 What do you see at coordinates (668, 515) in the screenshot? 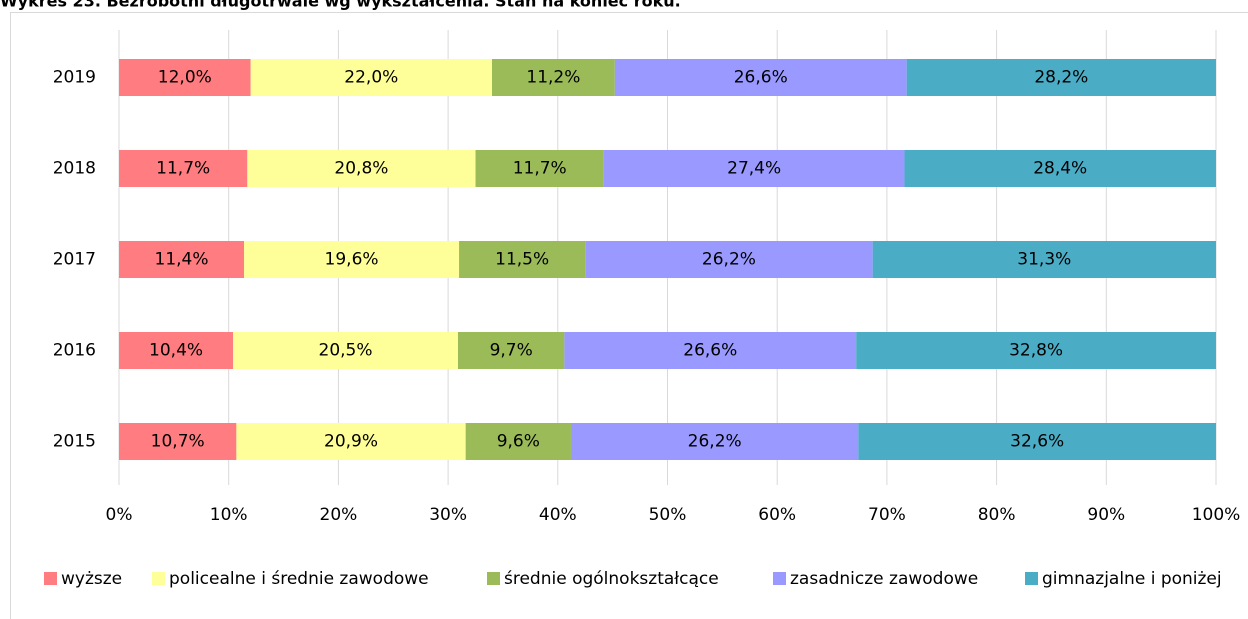
I see `x-tick-label: 50%` at bounding box center [668, 515].